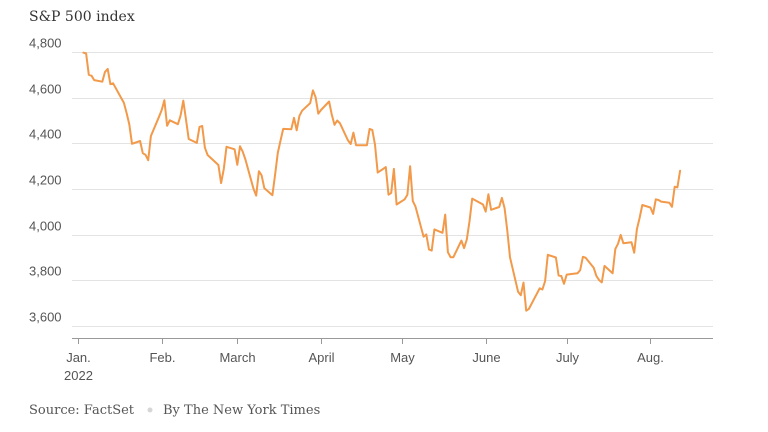 This screenshot has height=432, width=768. Describe the element at coordinates (82, 410) in the screenshot. I see `source-text: Source: FactSet` at that location.